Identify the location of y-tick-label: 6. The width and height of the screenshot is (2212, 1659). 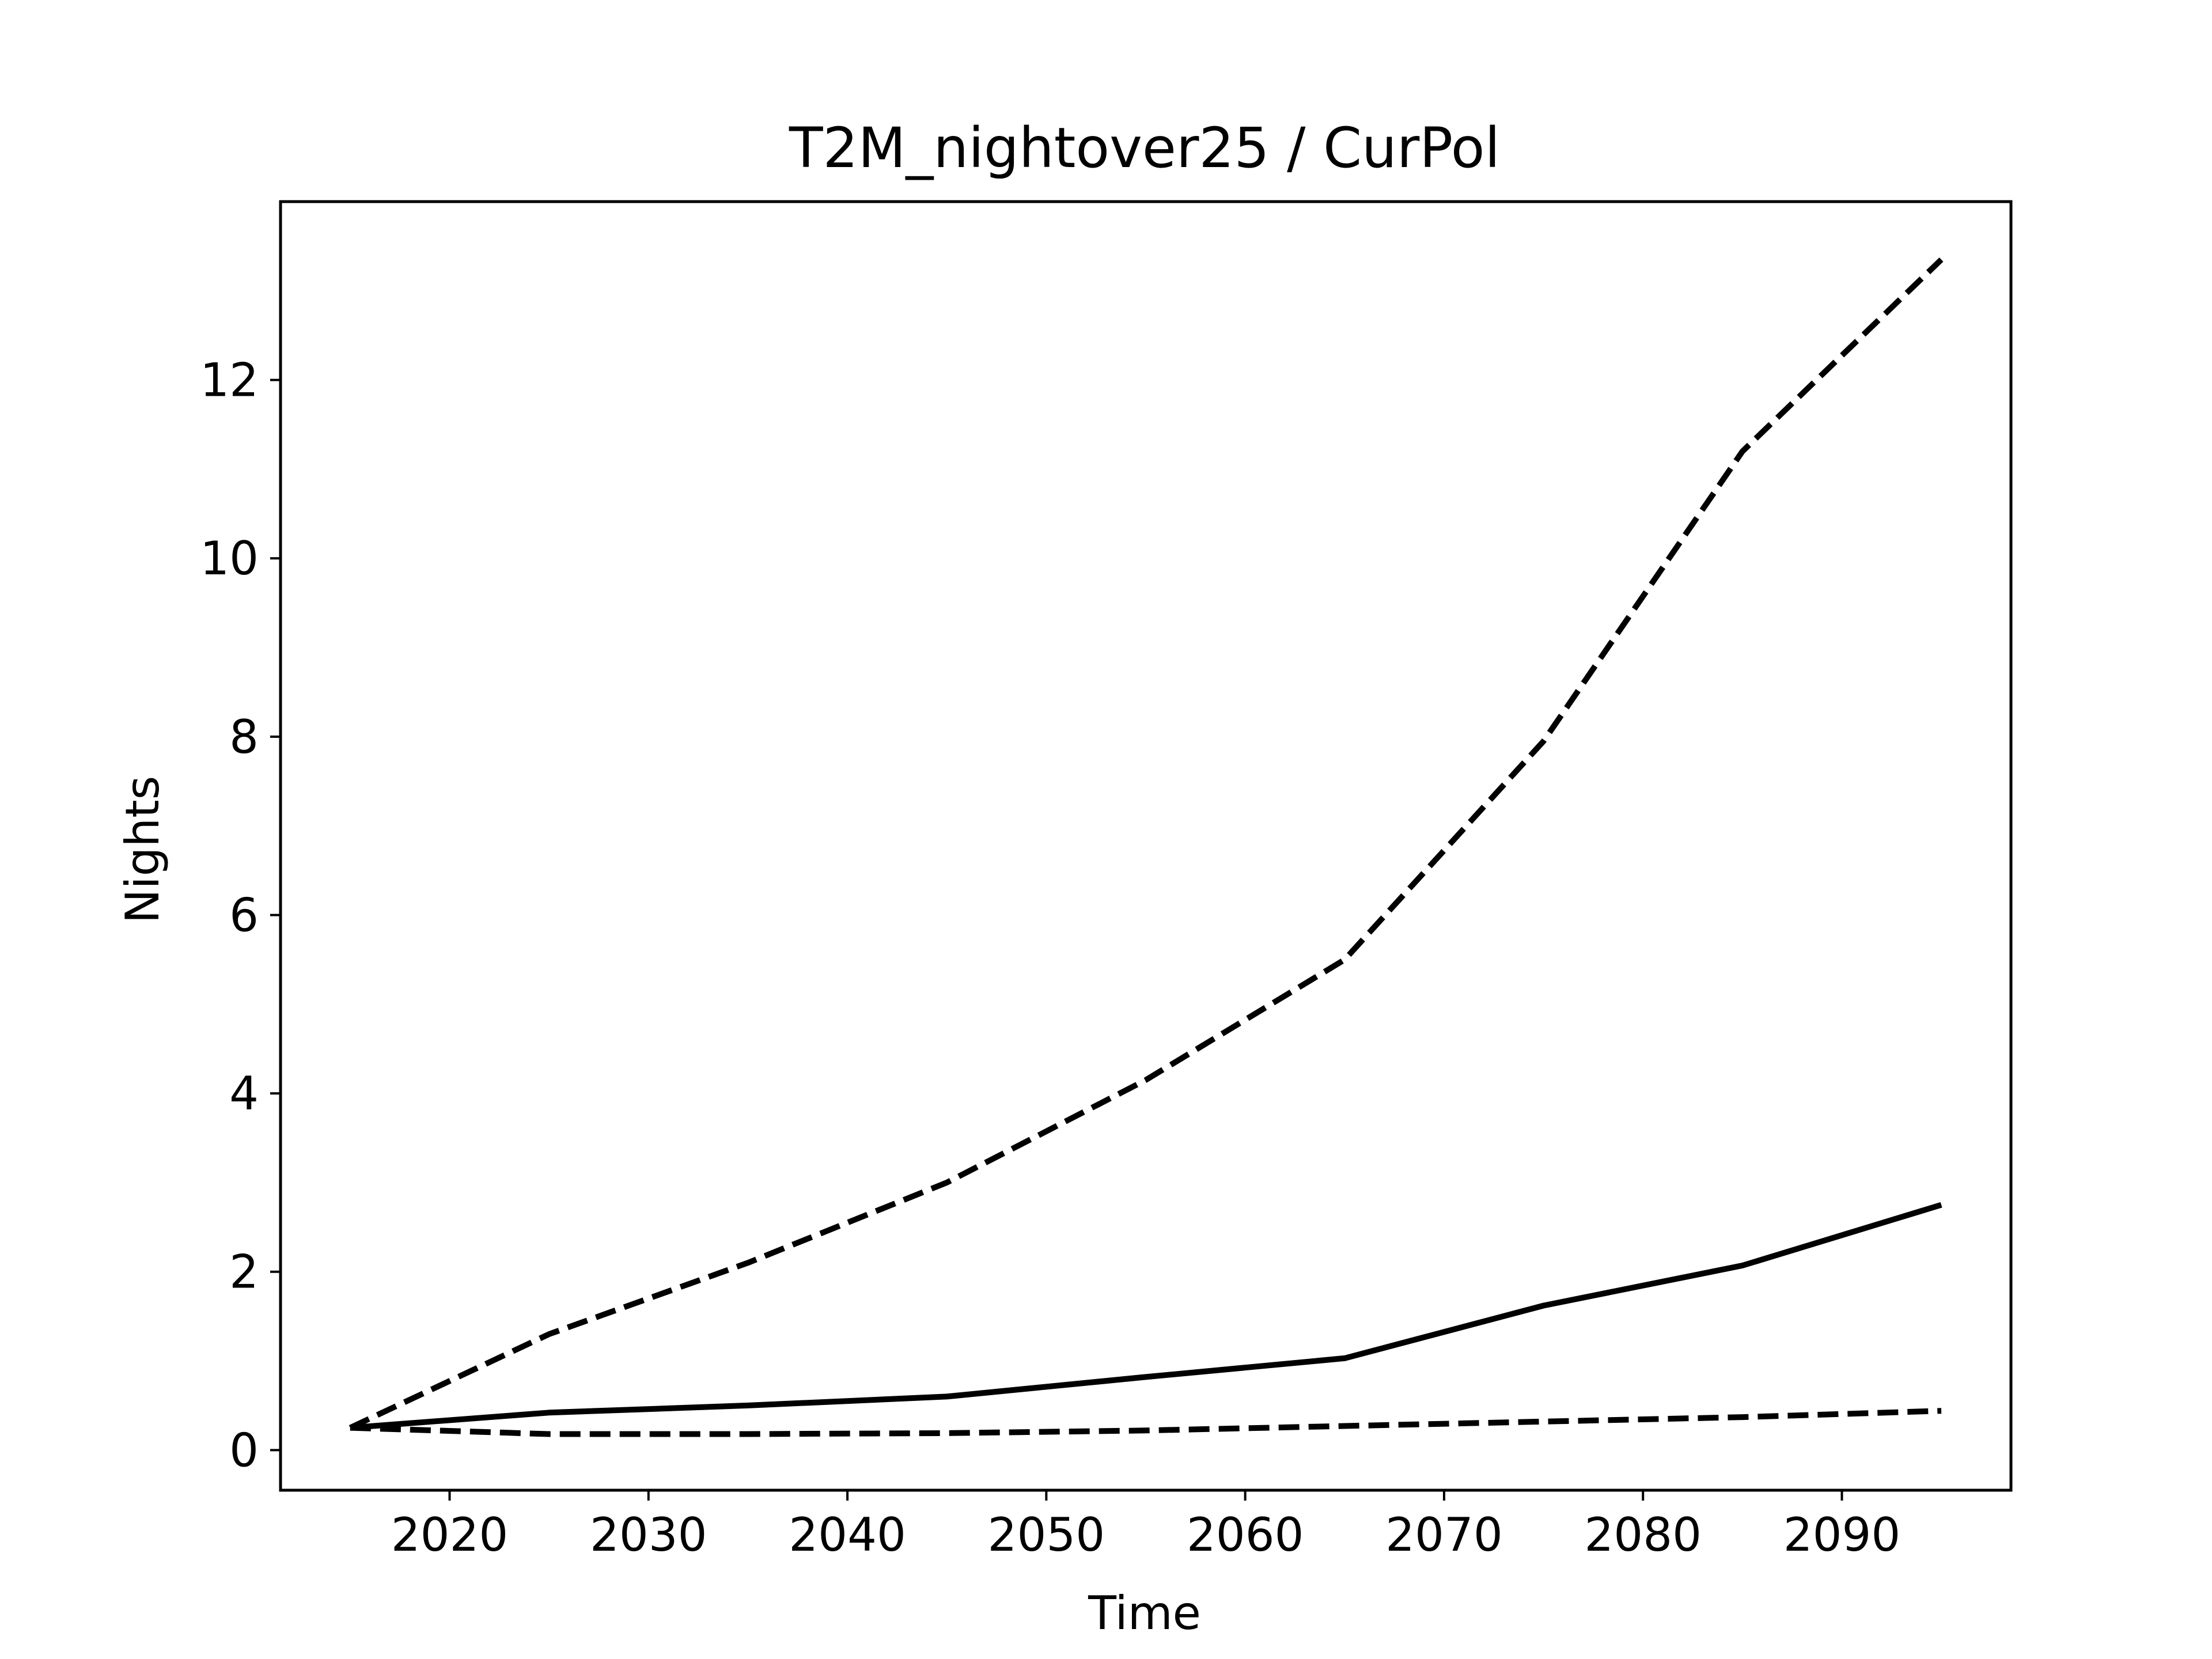
(244, 915).